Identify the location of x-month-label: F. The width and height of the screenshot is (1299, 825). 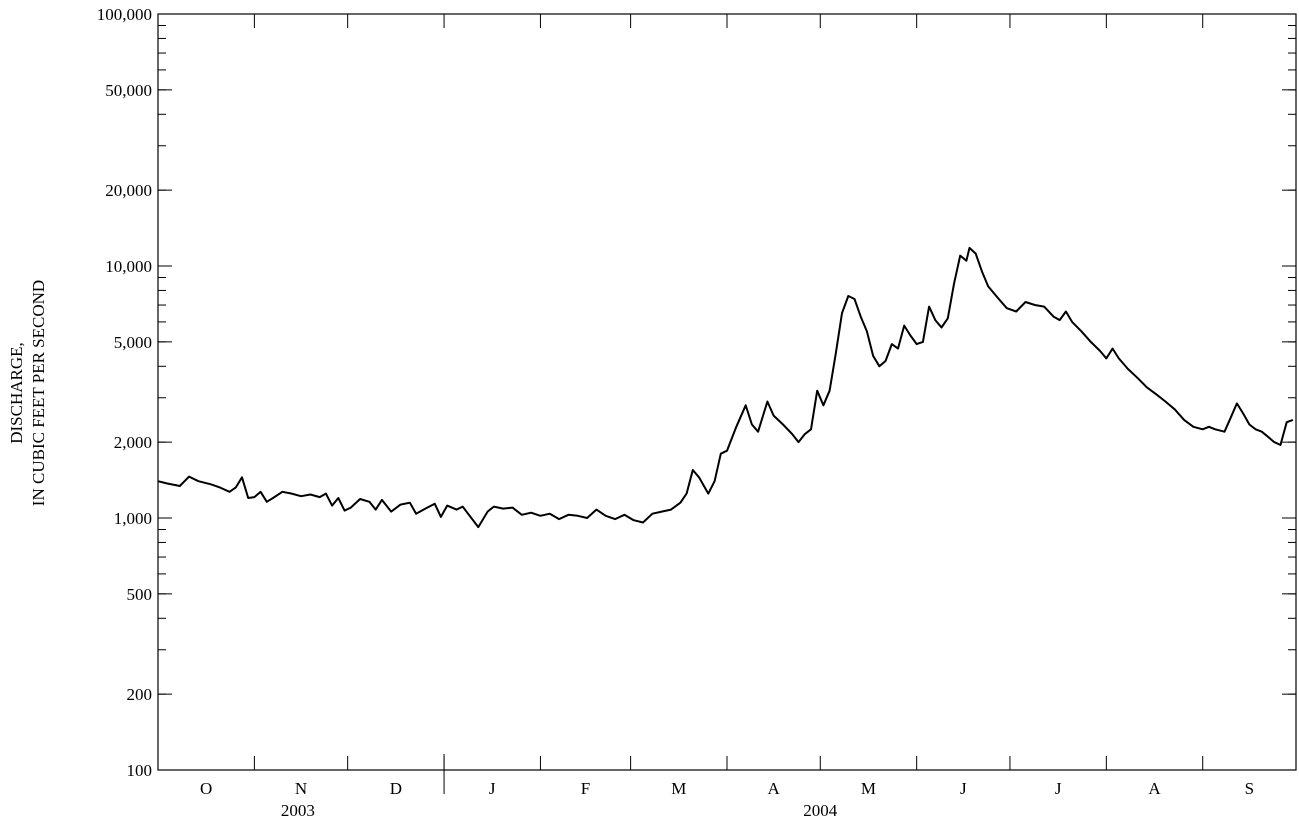
(585, 788).